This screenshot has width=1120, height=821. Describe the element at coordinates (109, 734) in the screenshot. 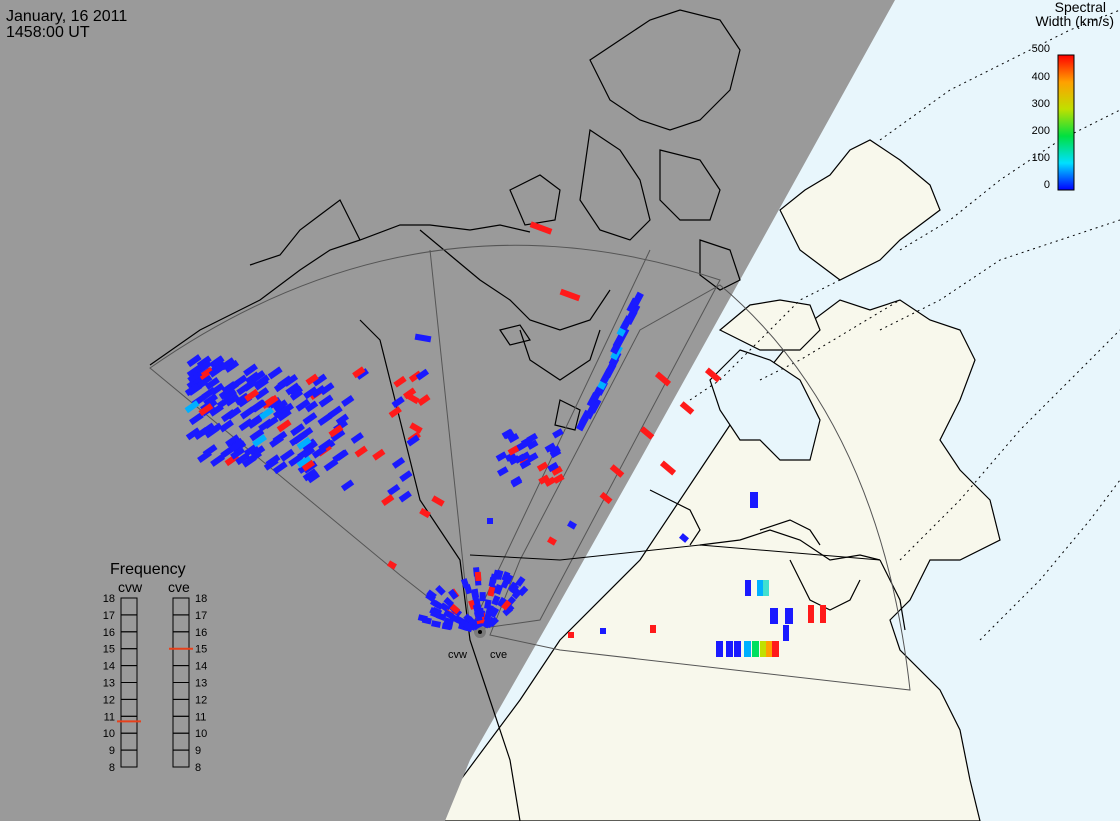

I see `frequency-tick: 10` at that location.